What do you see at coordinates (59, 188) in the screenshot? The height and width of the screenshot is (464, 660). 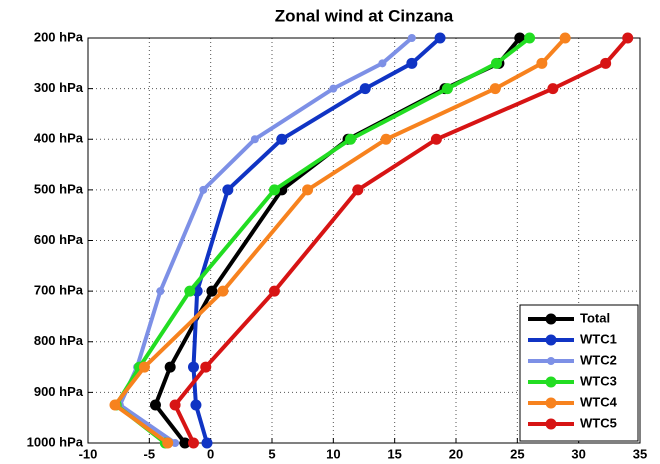 I see `y-tick-label: 500 hPa` at bounding box center [59, 188].